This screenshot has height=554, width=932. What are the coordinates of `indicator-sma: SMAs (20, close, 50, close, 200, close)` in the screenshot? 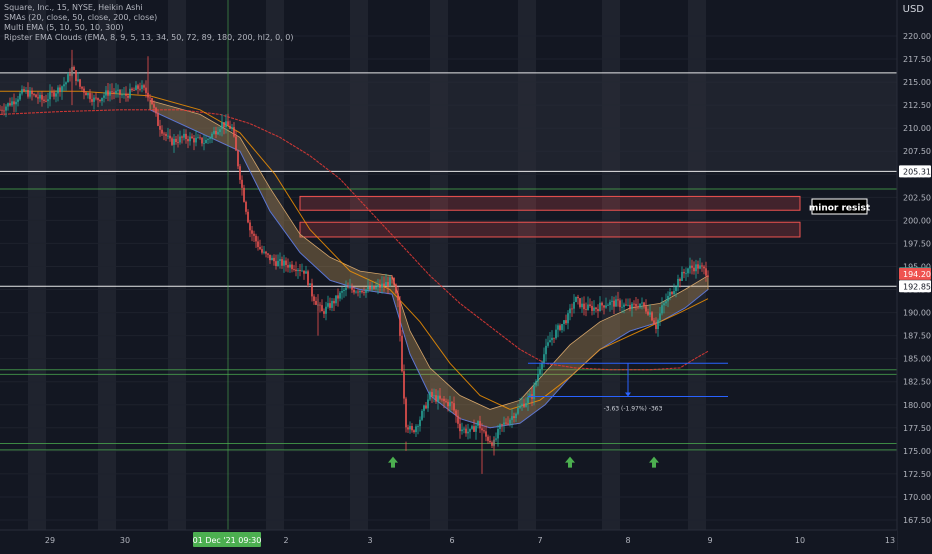 It's located at (81, 17).